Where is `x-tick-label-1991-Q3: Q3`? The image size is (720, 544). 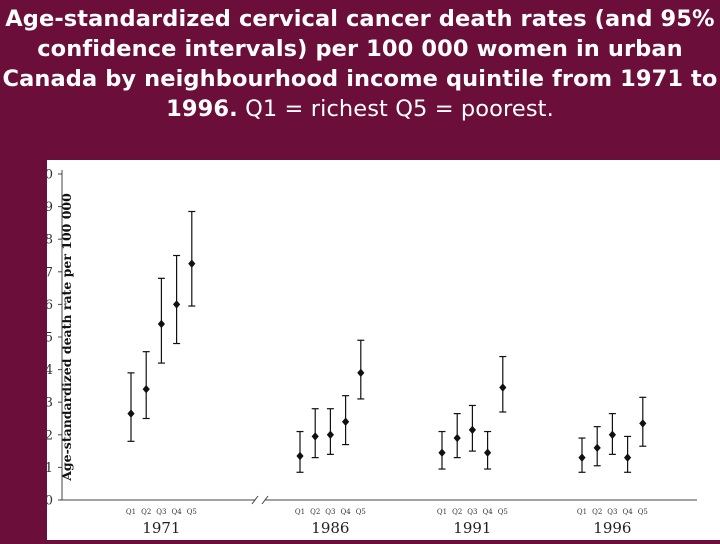 x-tick-label-1991-Q3: Q3 is located at coordinates (472, 512).